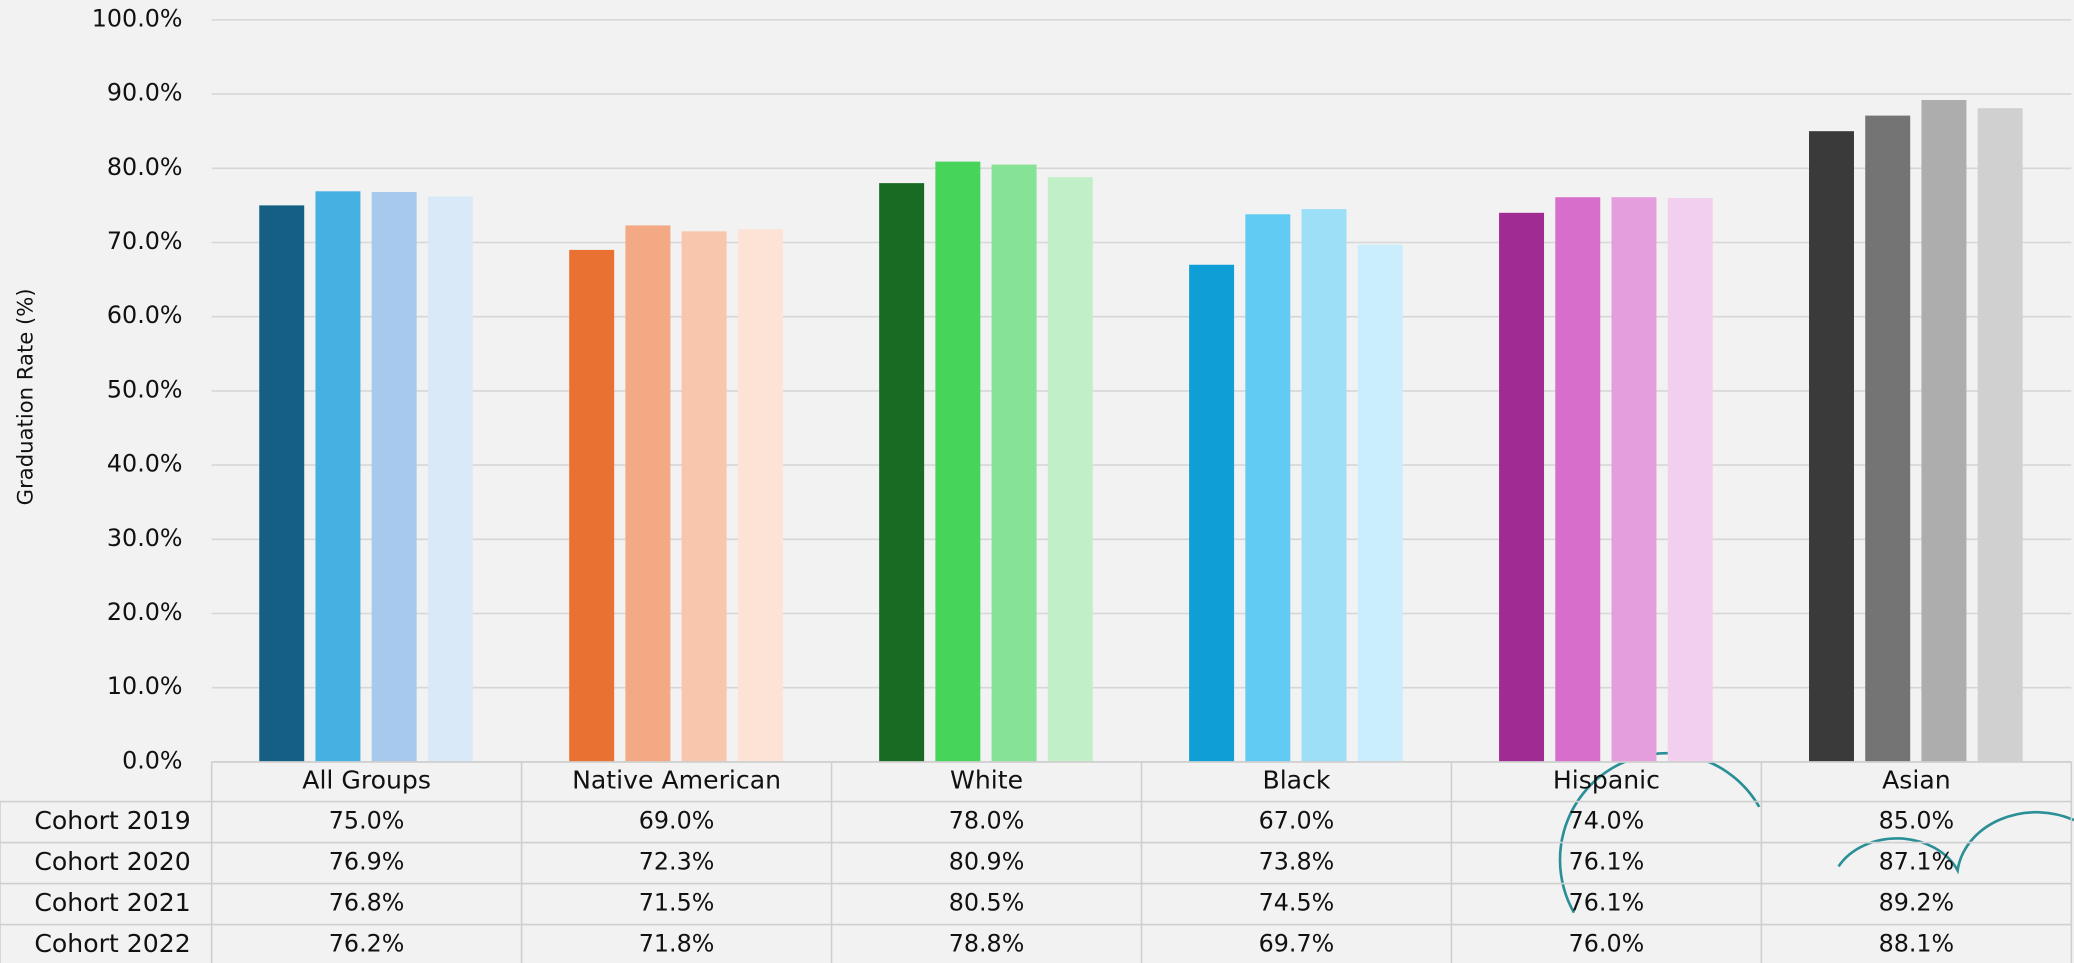 This screenshot has height=963, width=2074. What do you see at coordinates (676, 780) in the screenshot?
I see `category-label: Native American` at bounding box center [676, 780].